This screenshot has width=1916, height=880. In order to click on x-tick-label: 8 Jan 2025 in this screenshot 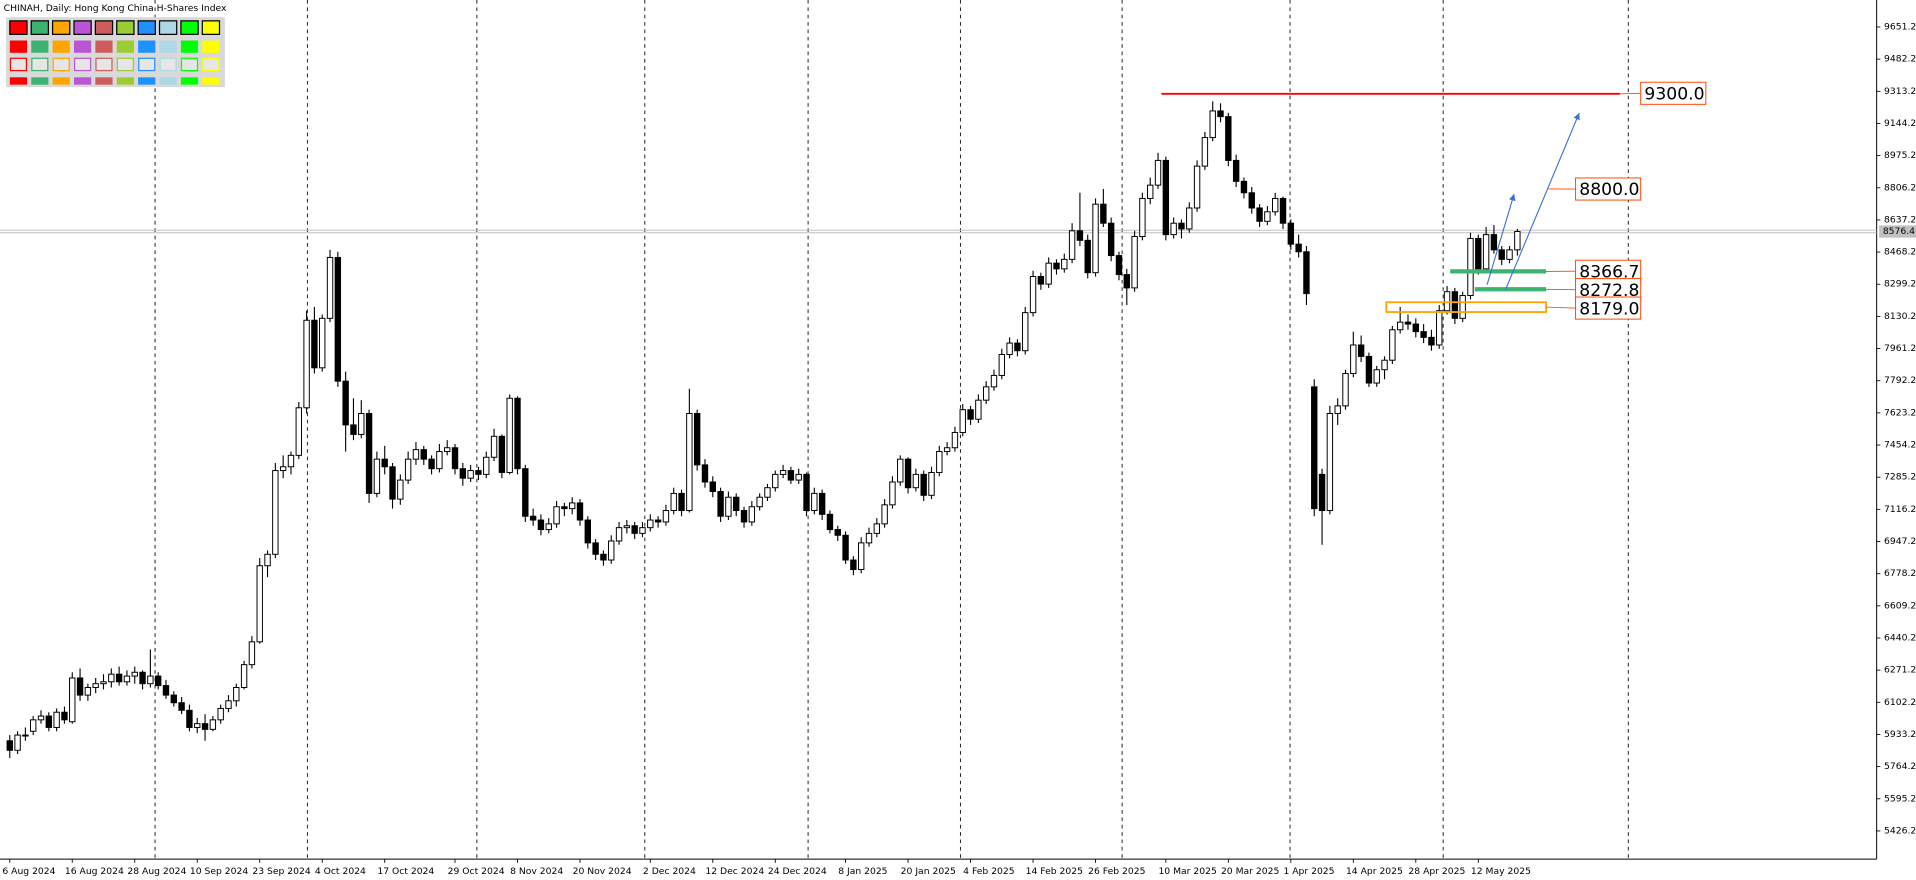, I will do `click(862, 871)`.